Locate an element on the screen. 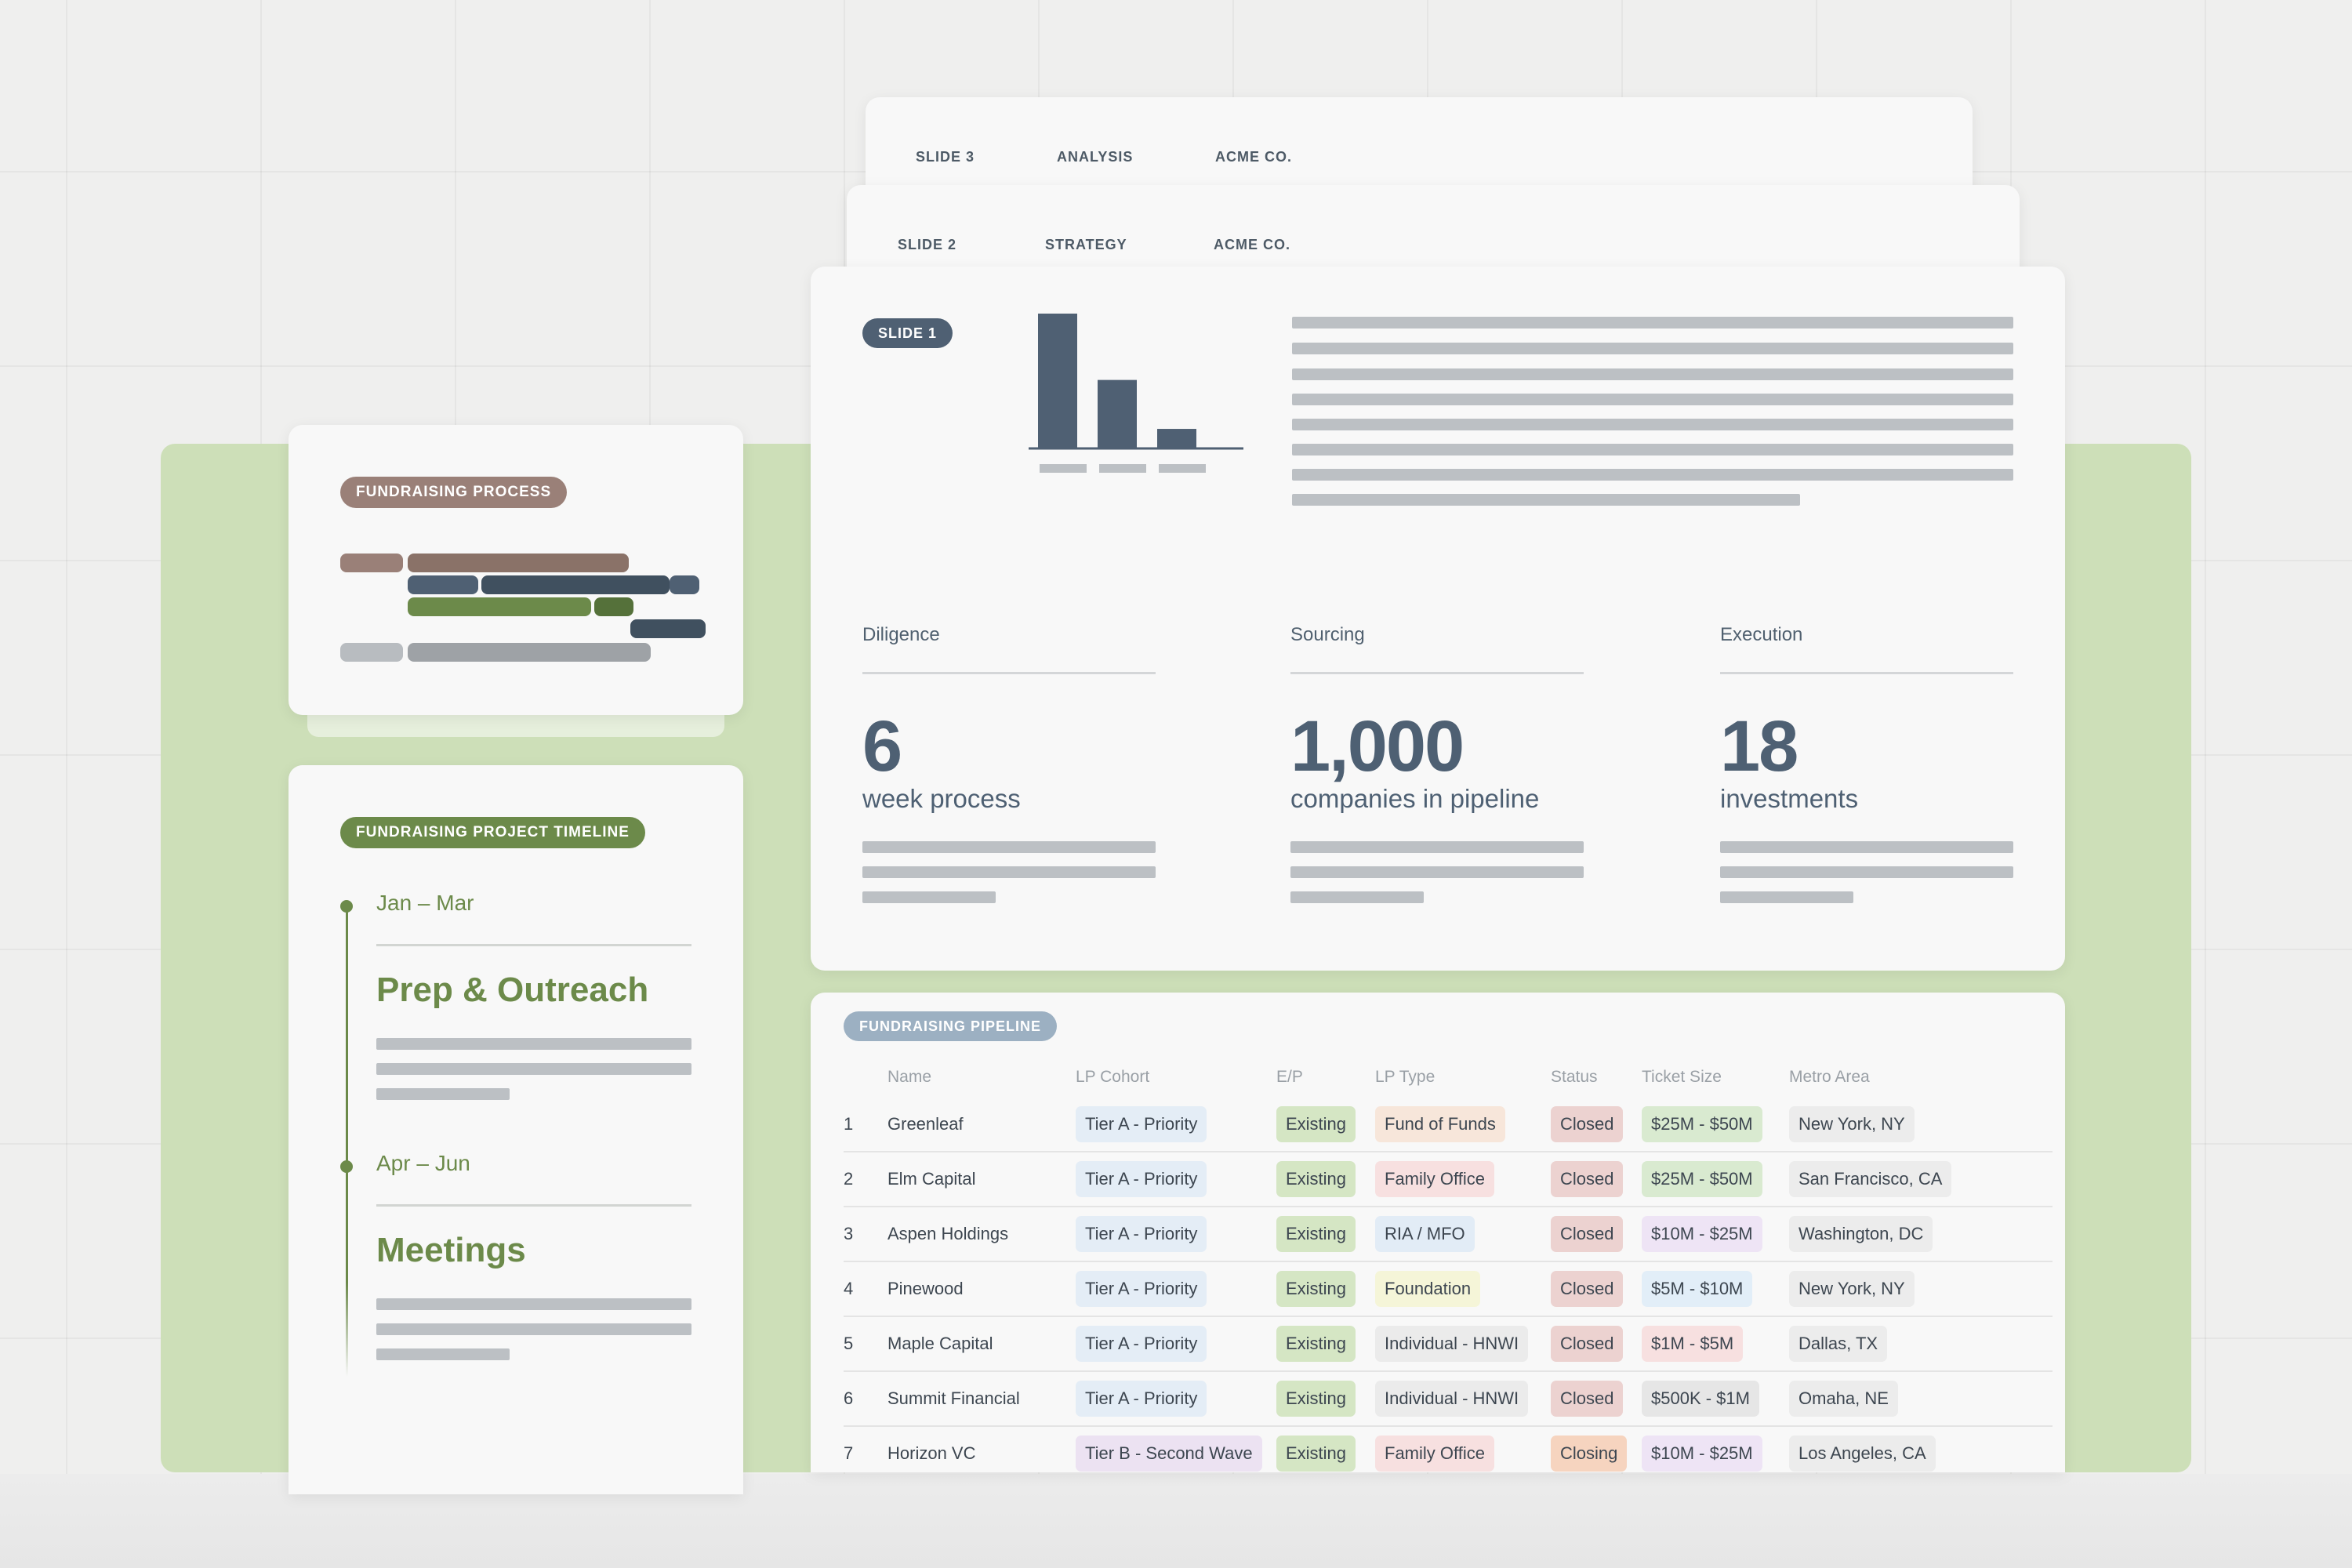 The height and width of the screenshot is (1568, 2352). column-header-status: Status is located at coordinates (1574, 1077).